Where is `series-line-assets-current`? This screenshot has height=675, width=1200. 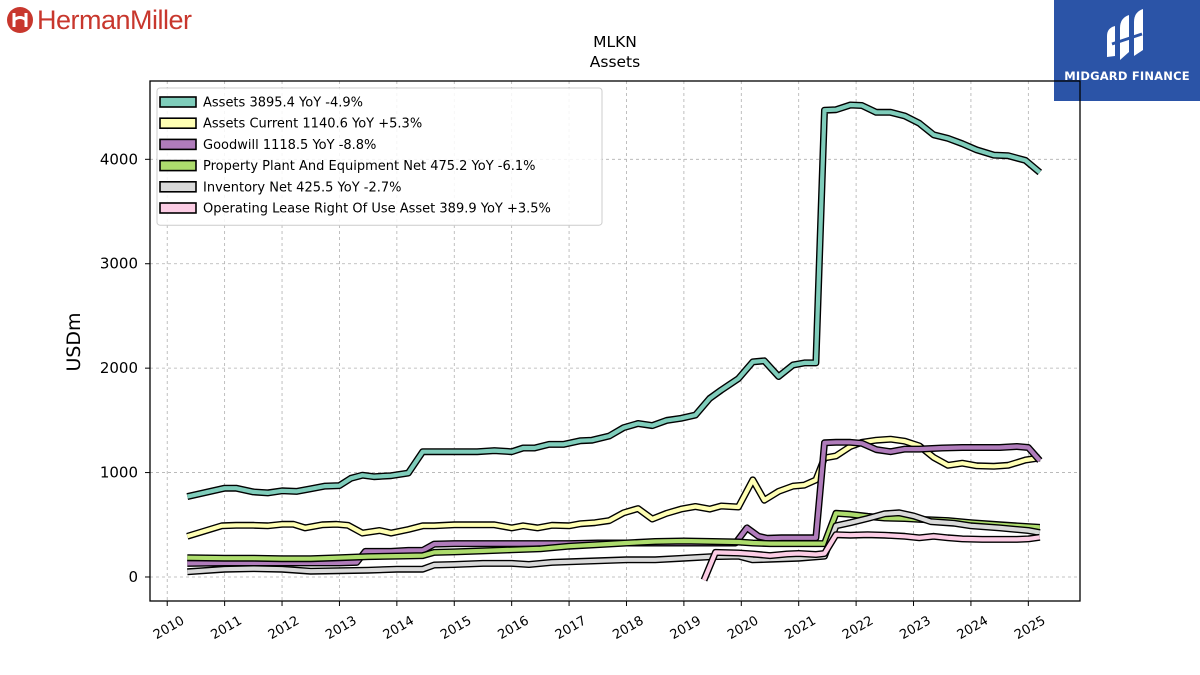
series-line-assets-current is located at coordinates (613, 488).